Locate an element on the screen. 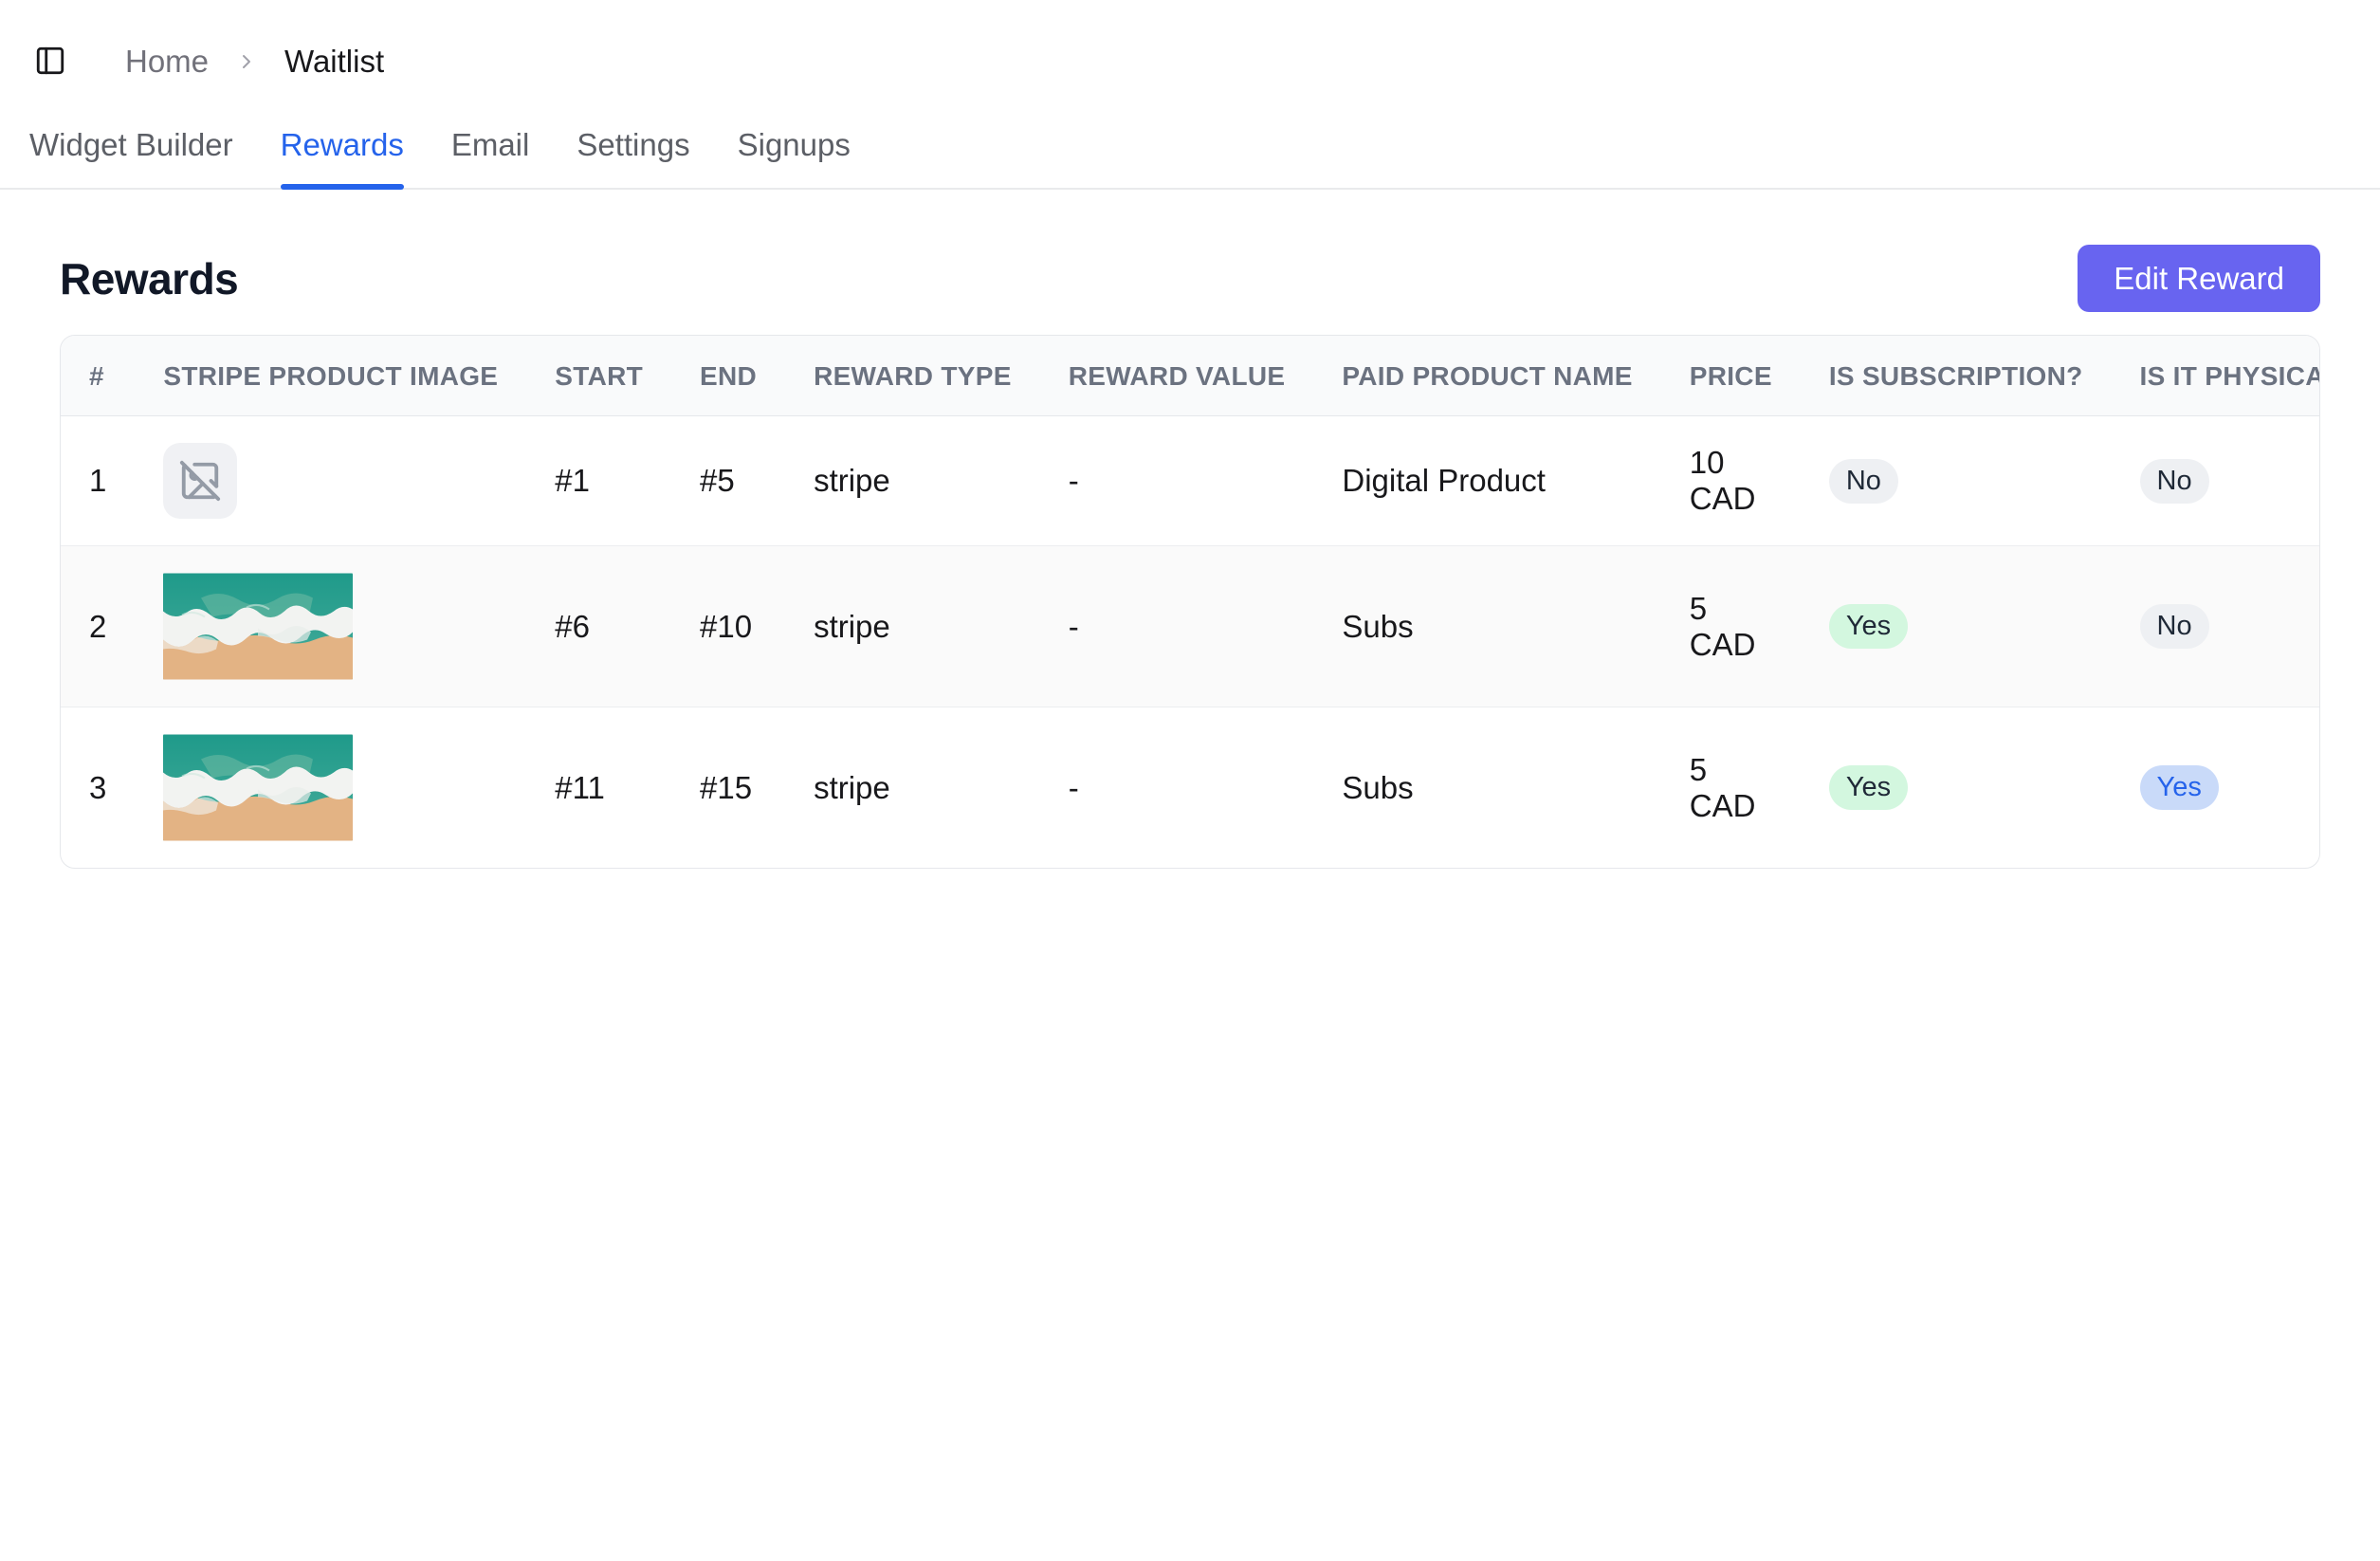  cell-start: #11 is located at coordinates (599, 787).